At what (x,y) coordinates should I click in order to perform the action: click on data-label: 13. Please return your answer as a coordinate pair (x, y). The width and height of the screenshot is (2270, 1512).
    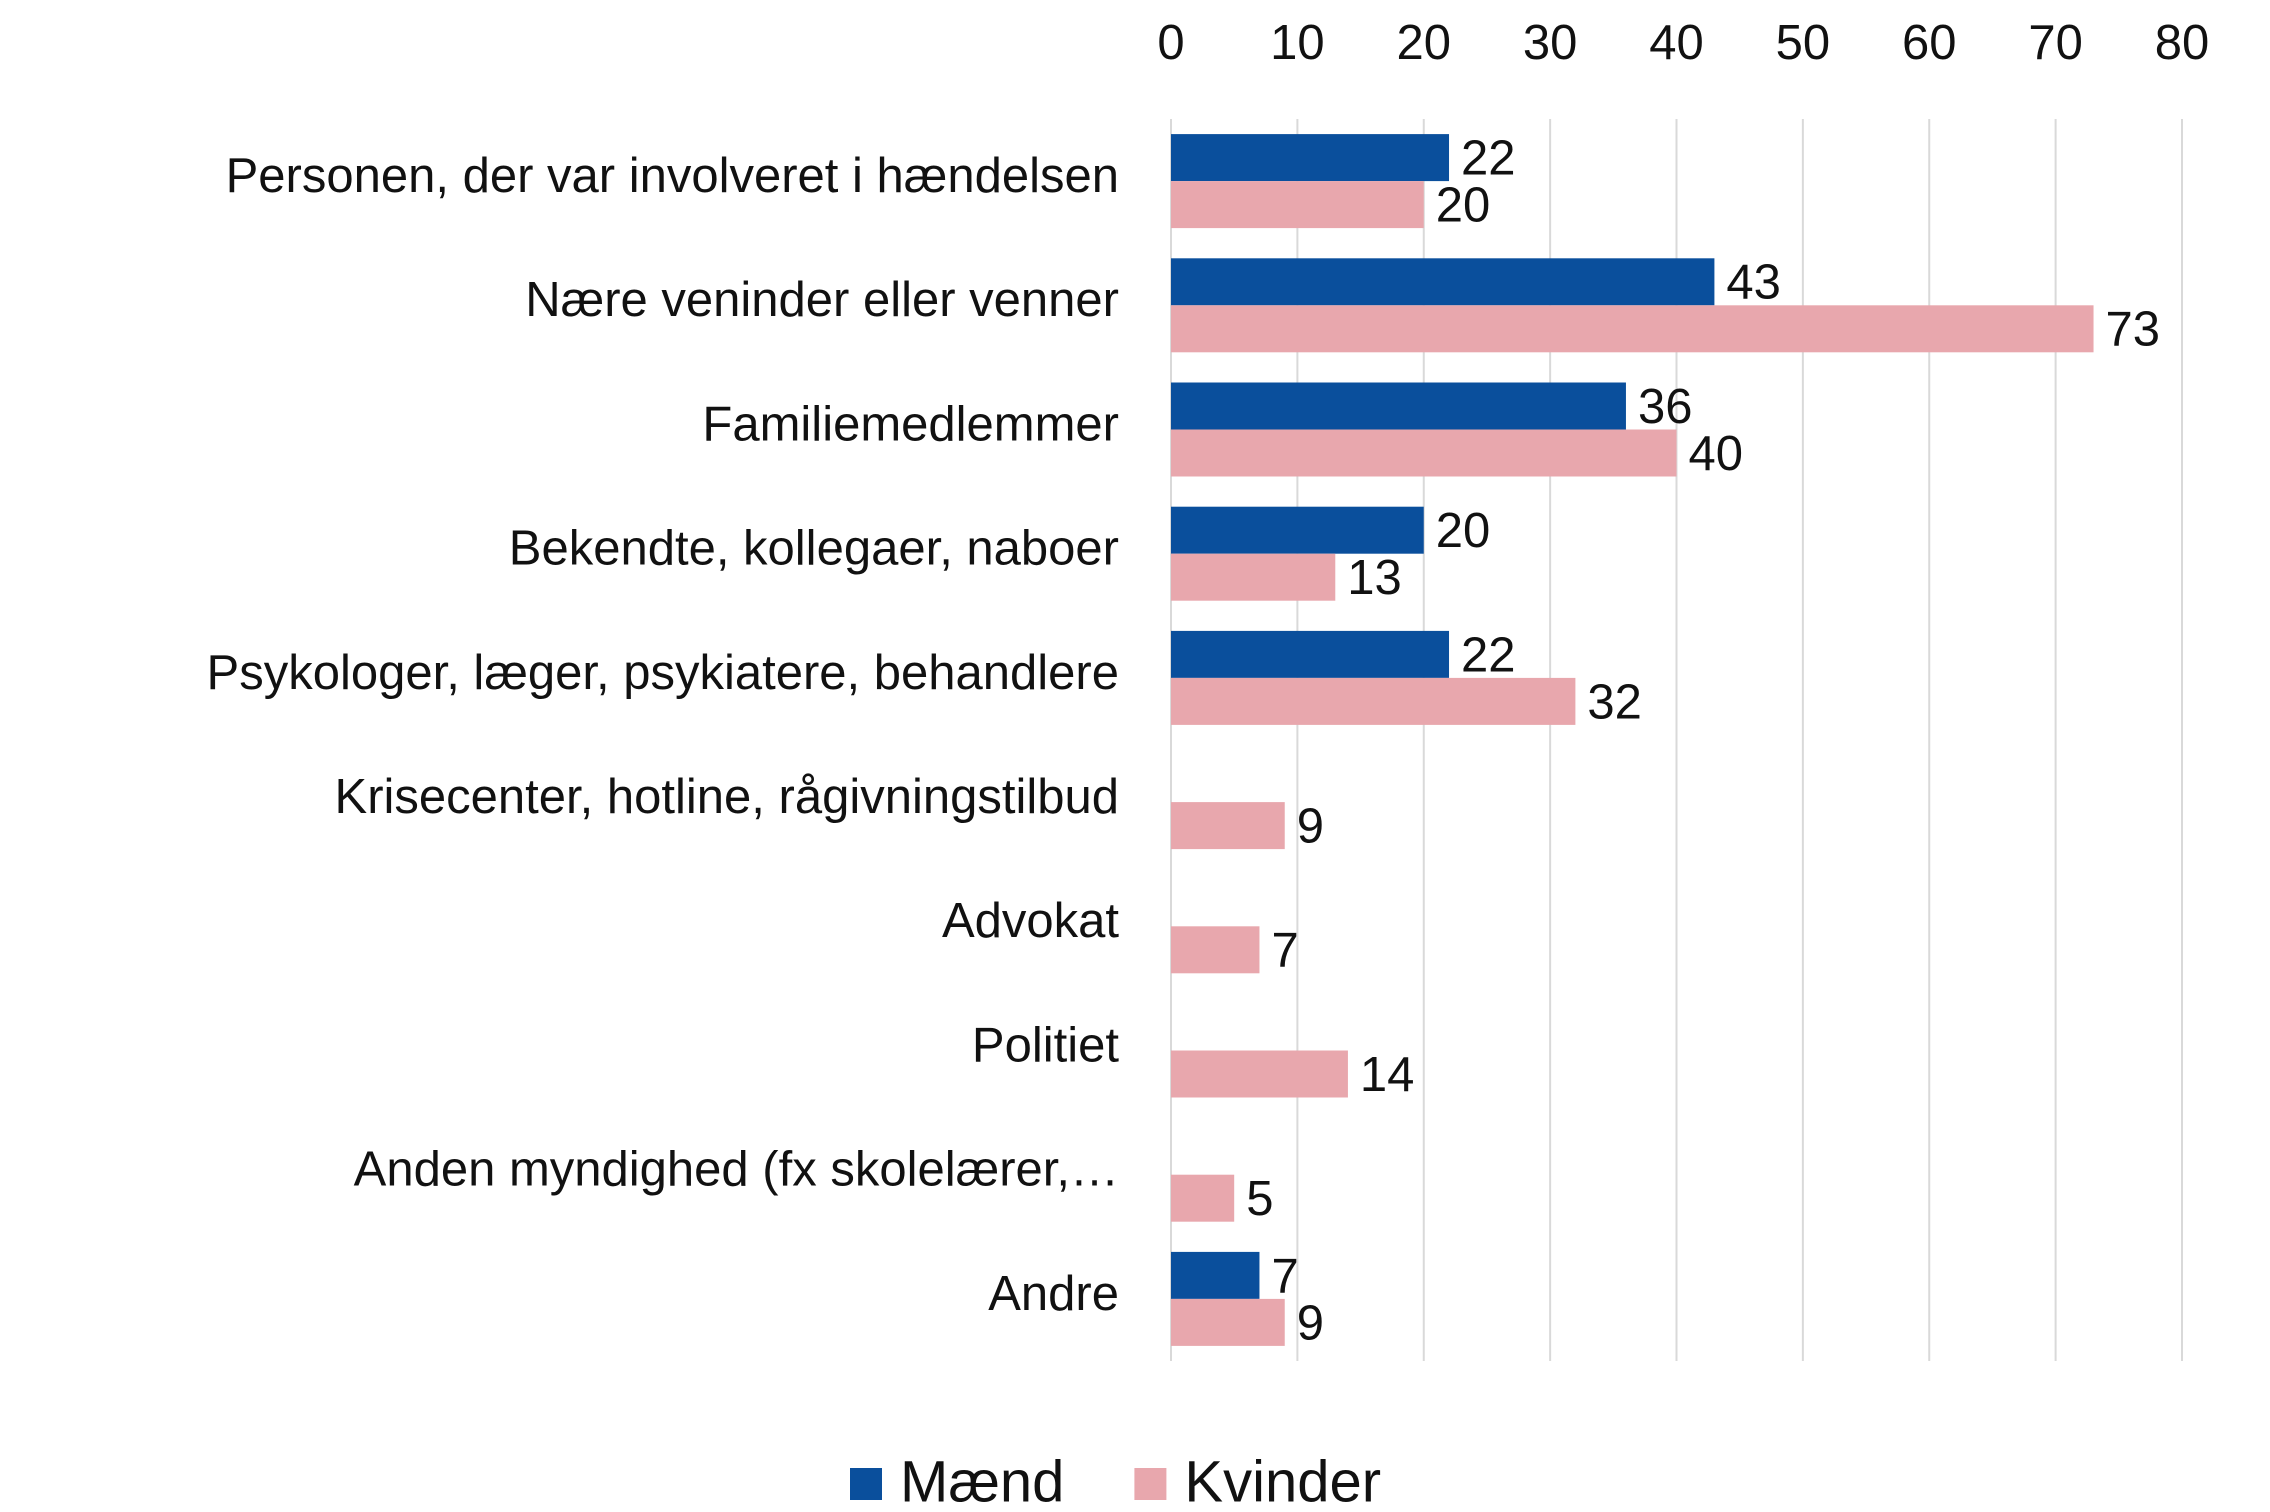
    Looking at the image, I should click on (1374, 578).